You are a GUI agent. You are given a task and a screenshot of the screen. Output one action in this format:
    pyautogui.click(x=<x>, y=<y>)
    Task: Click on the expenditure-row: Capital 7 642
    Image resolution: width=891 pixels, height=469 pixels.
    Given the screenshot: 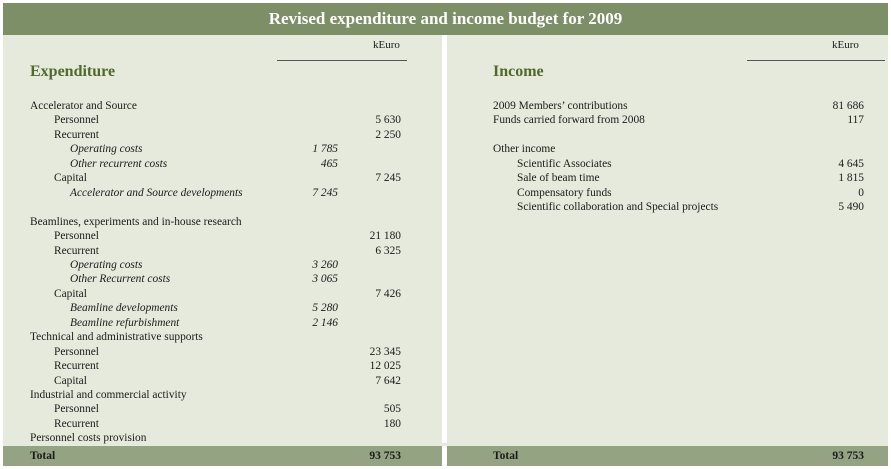 What is the action you would take?
    pyautogui.click(x=222, y=381)
    